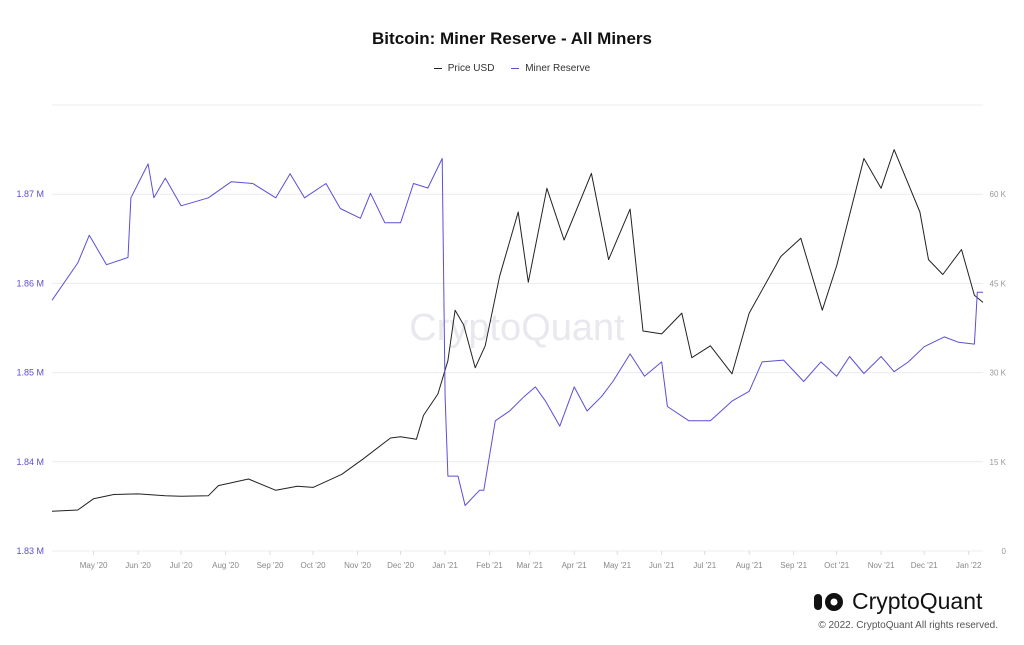 Image resolution: width=1024 pixels, height=645 pixels. What do you see at coordinates (529, 565) in the screenshot?
I see `x-tick-label: Mar '21` at bounding box center [529, 565].